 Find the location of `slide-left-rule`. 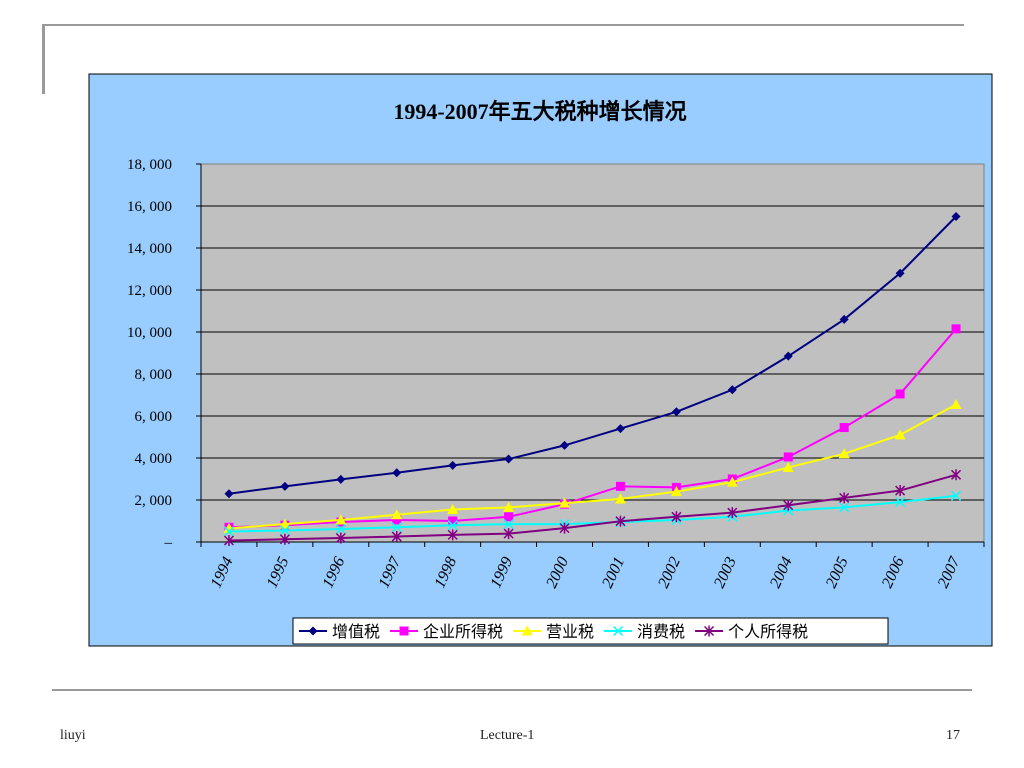

slide-left-rule is located at coordinates (43, 59).